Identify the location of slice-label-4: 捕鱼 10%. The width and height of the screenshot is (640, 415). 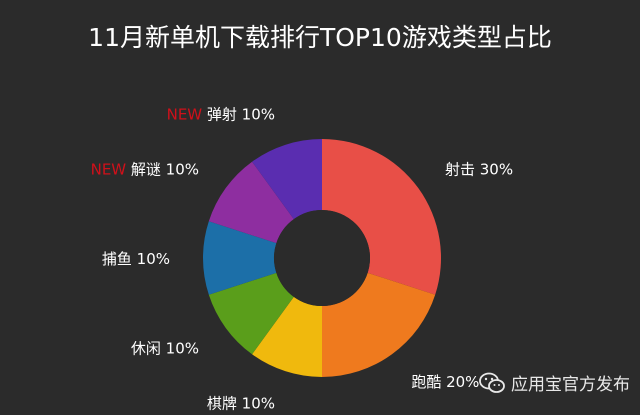
(136, 259).